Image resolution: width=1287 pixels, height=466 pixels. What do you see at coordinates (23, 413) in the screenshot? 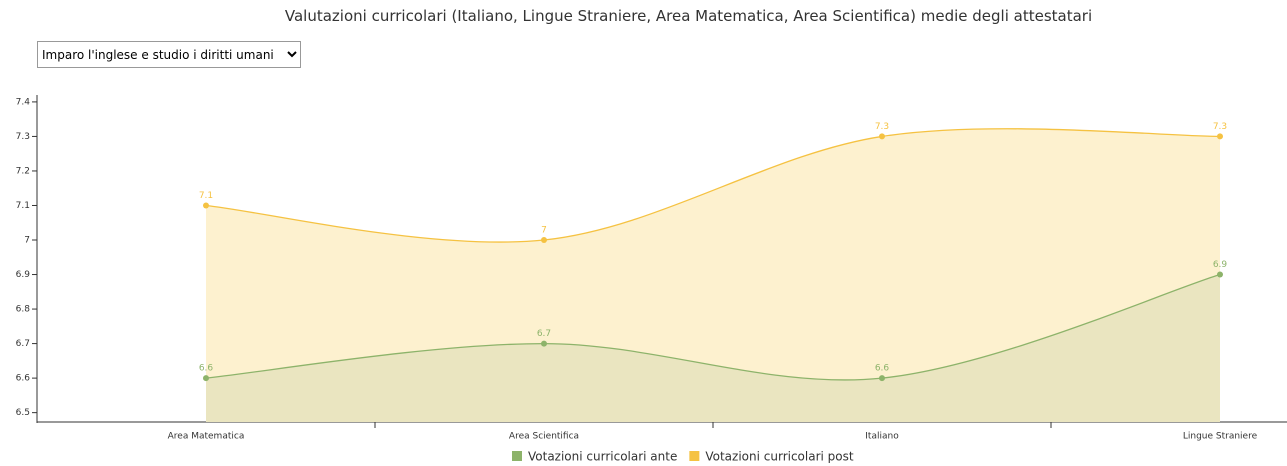
I see `y-tick-label: 6.5` at bounding box center [23, 413].